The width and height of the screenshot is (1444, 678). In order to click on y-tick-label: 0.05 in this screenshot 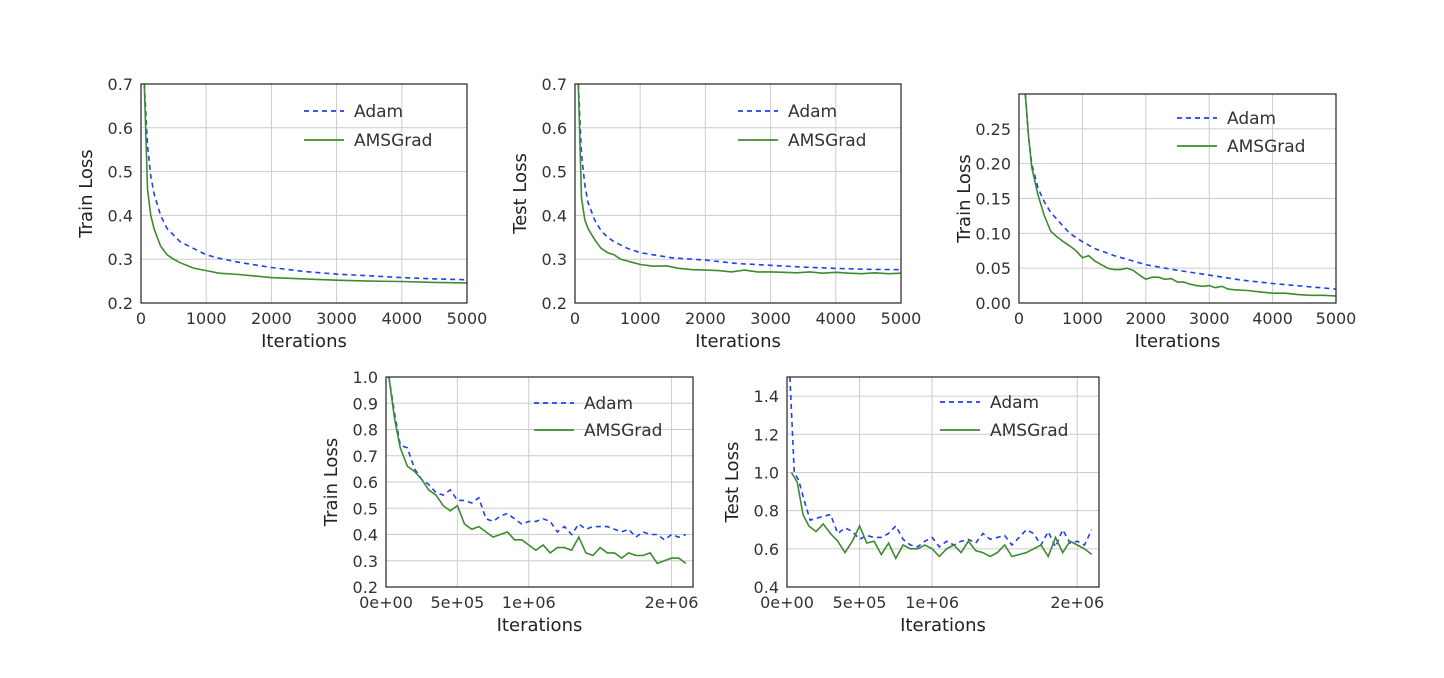, I will do `click(993, 268)`.